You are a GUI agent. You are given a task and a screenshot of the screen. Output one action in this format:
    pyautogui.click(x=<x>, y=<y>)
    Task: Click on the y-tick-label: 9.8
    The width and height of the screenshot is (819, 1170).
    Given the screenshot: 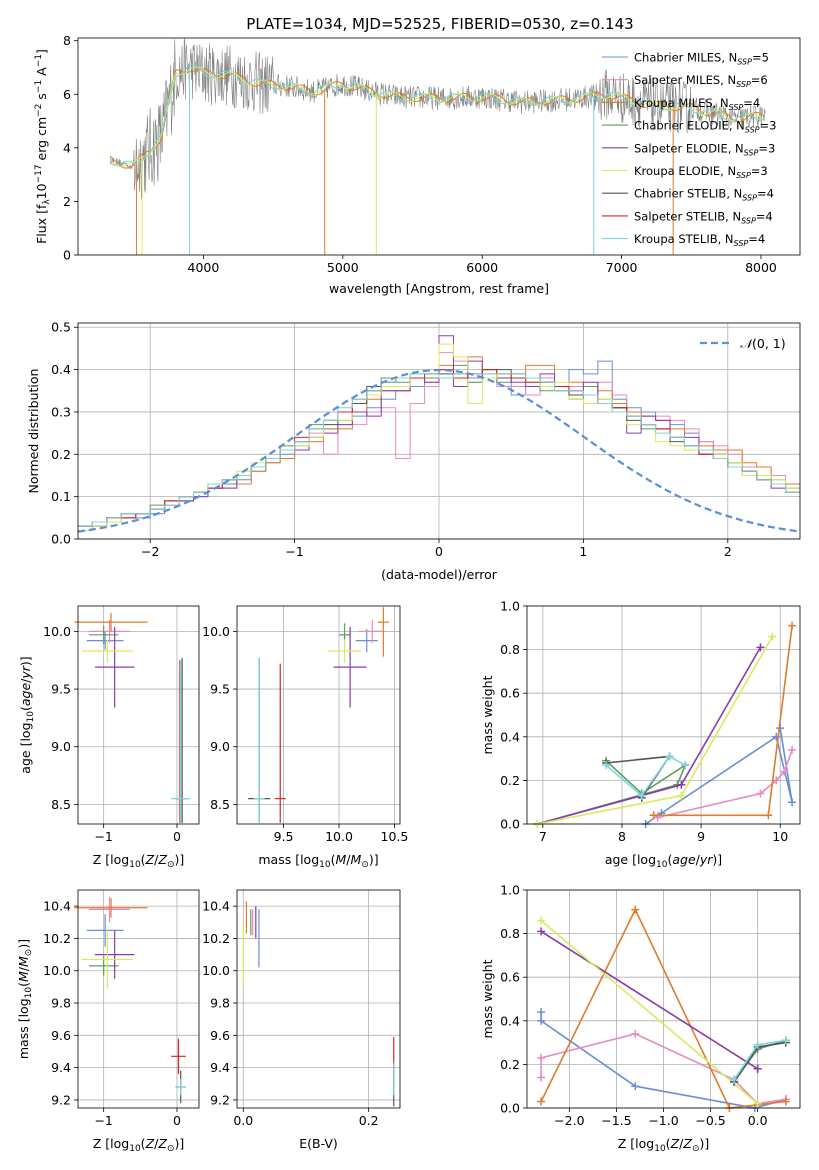 What is the action you would take?
    pyautogui.click(x=220, y=1003)
    